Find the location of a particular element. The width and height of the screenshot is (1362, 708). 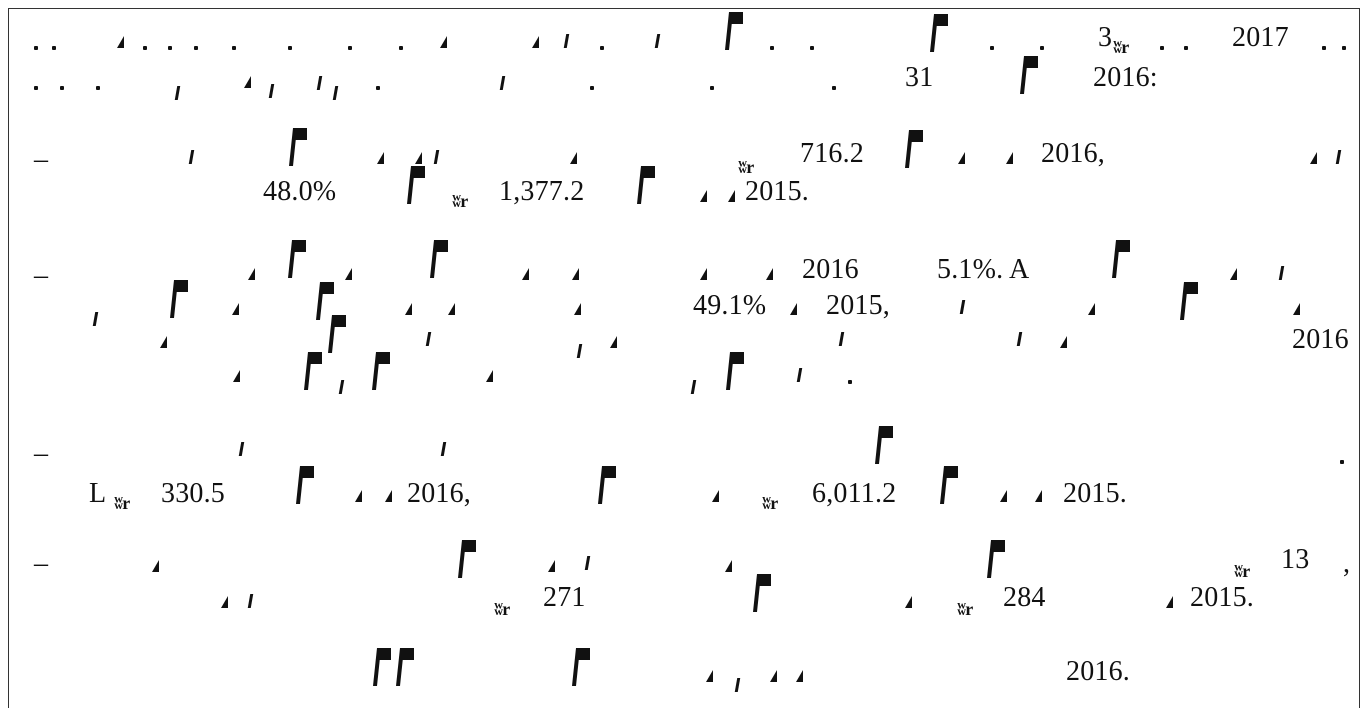

text-fragment: 716.2 is located at coordinates (832, 153).